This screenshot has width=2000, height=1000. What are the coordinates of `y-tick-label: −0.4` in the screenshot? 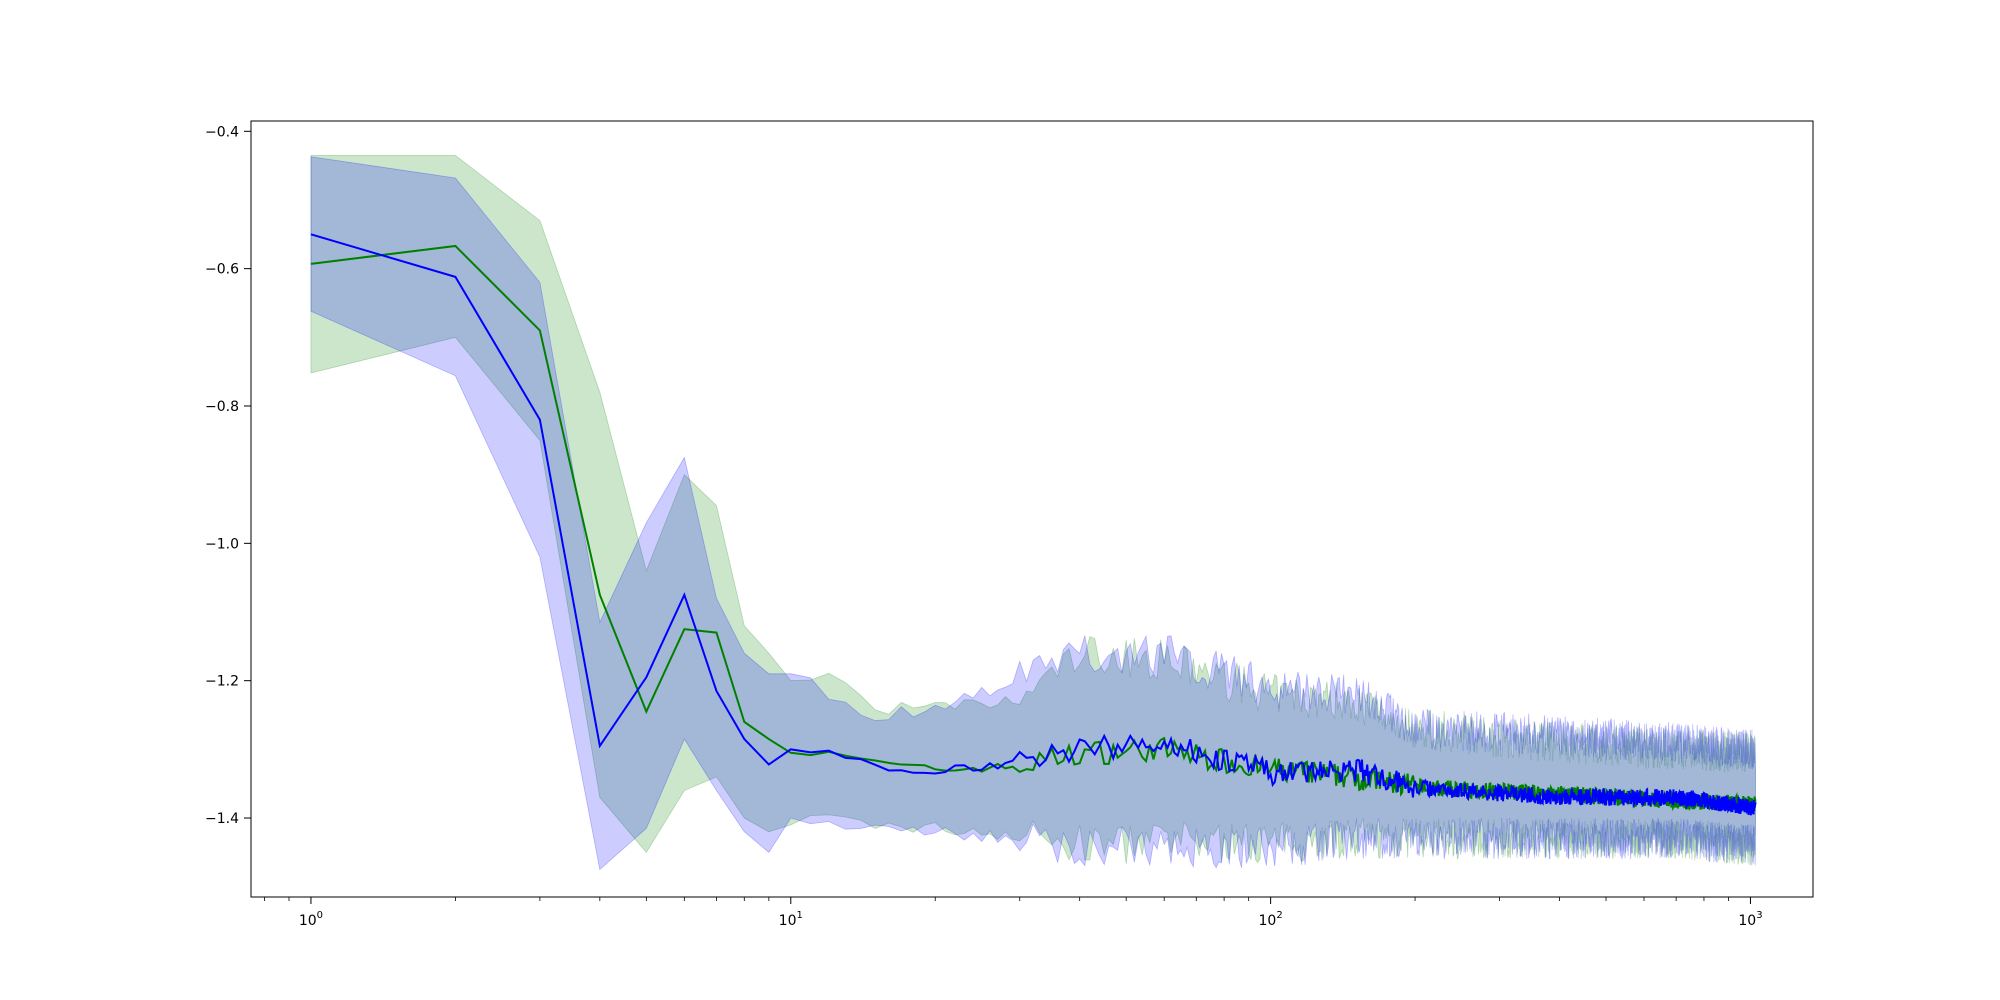 It's located at (222, 132).